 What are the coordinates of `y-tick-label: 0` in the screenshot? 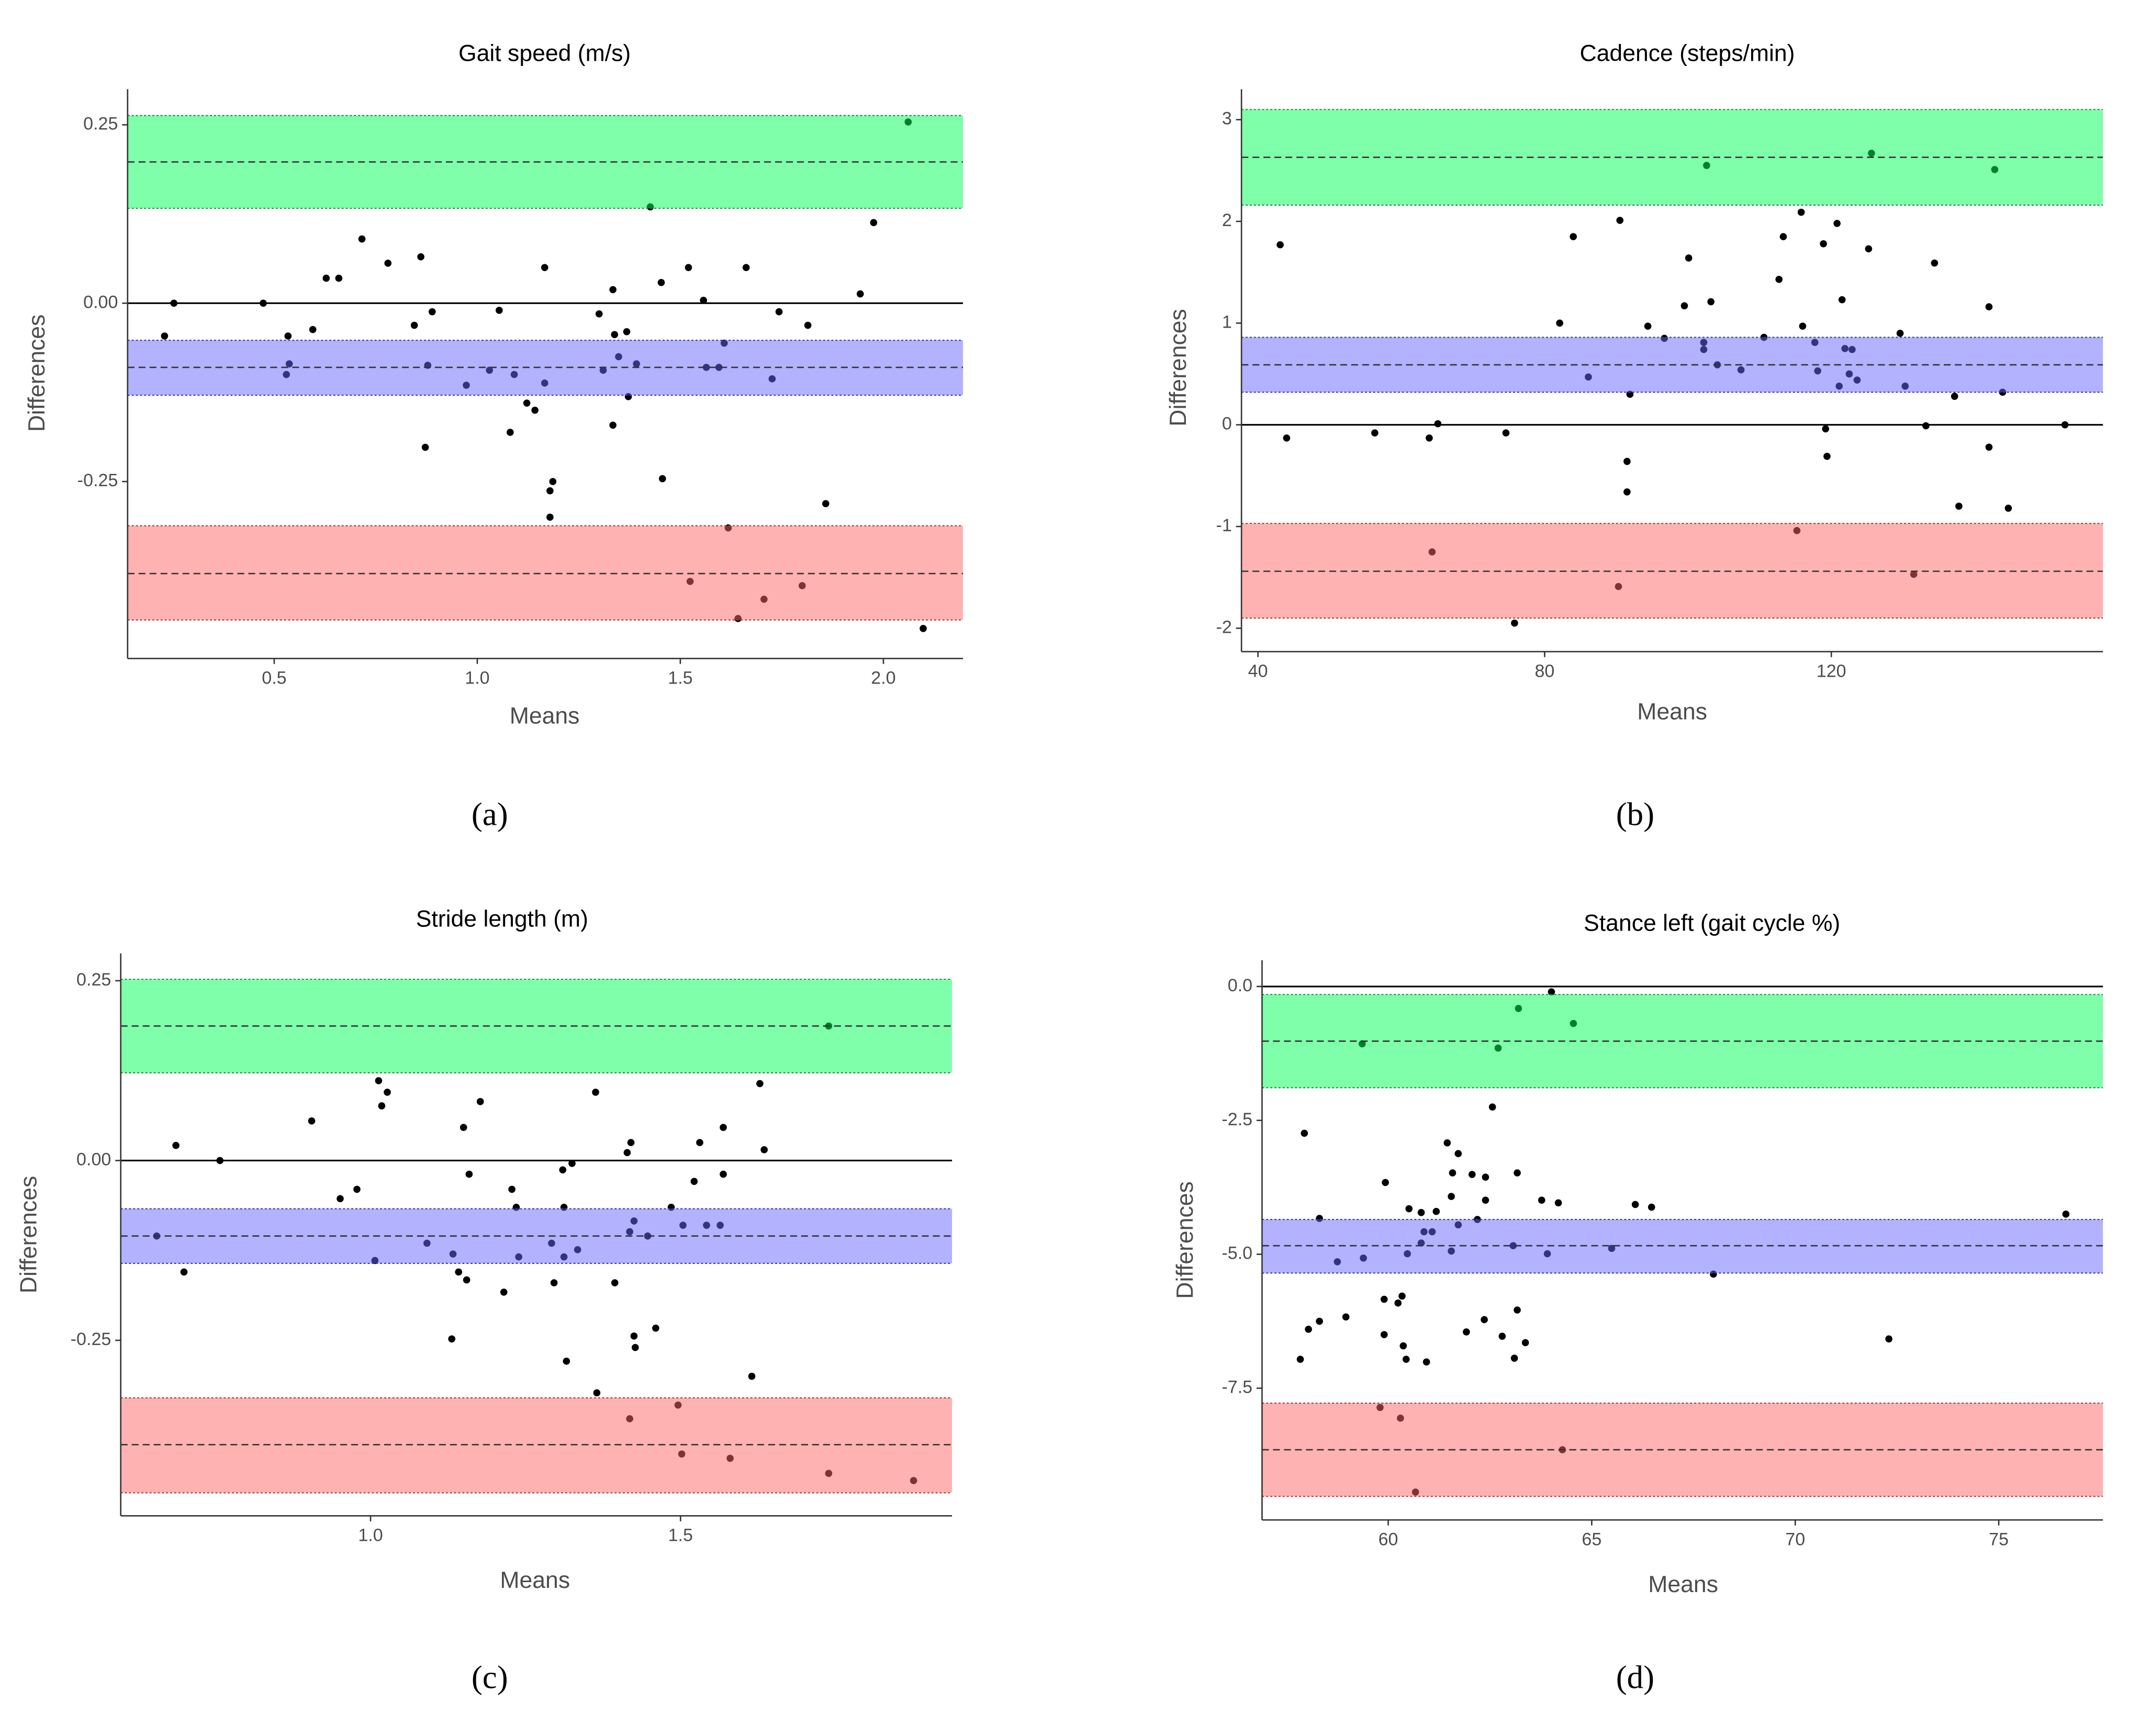 It's located at (1227, 424).